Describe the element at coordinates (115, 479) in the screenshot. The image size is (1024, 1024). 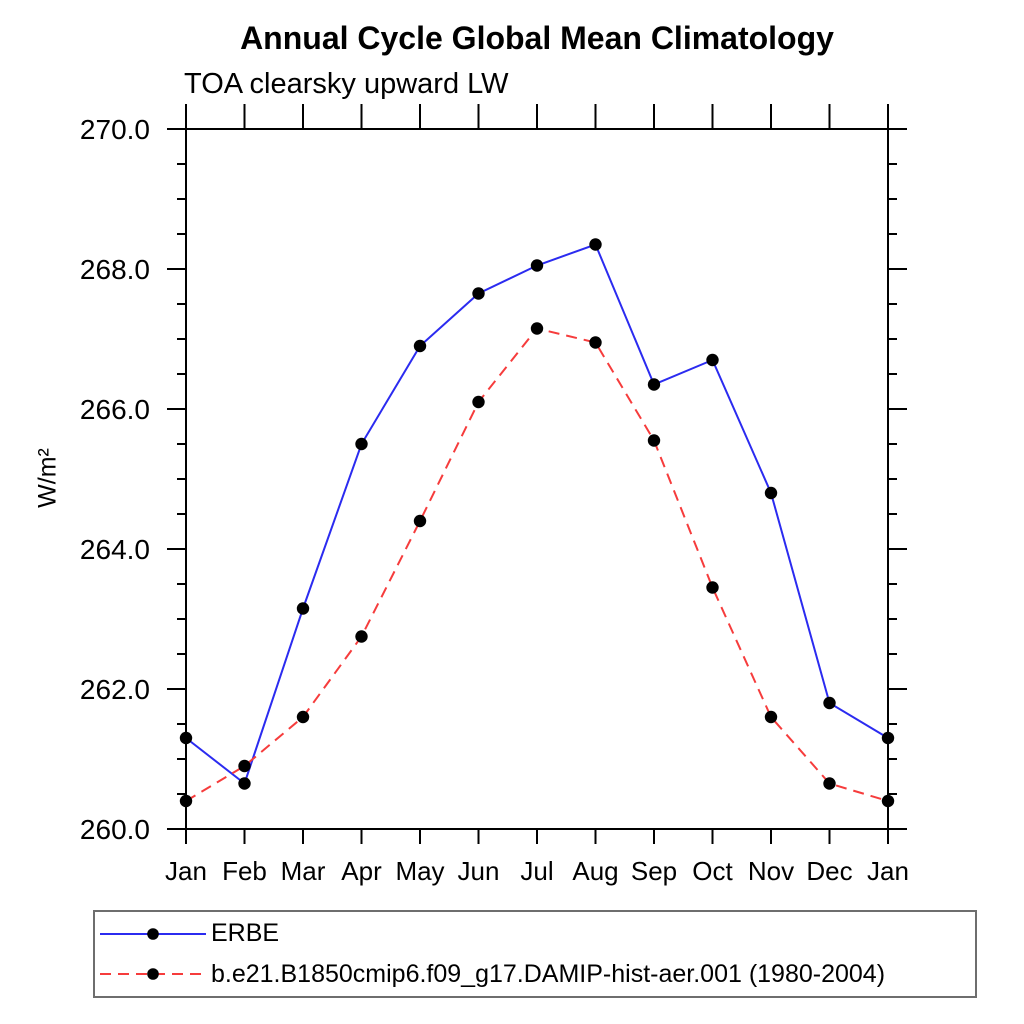
I see `y-axis-tick-labels: 260.0 262.0 264.0 266.0 268.0 270.0` at that location.